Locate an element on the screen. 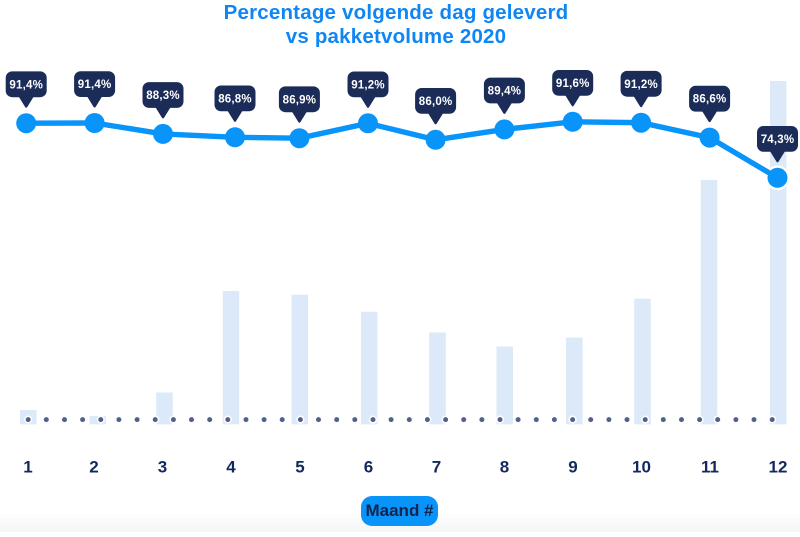 The height and width of the screenshot is (537, 800). svg-text: 74,3% is located at coordinates (778, 140).